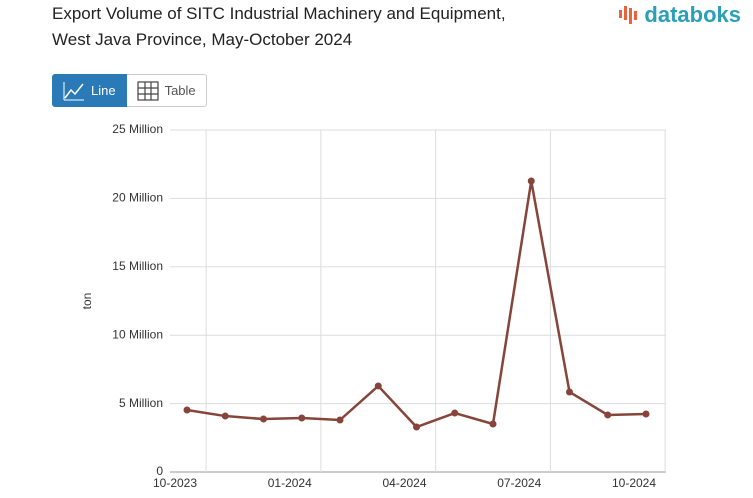 This screenshot has height=498, width=753. Describe the element at coordinates (404, 483) in the screenshot. I see `x-tick-label: 04-2024` at that location.